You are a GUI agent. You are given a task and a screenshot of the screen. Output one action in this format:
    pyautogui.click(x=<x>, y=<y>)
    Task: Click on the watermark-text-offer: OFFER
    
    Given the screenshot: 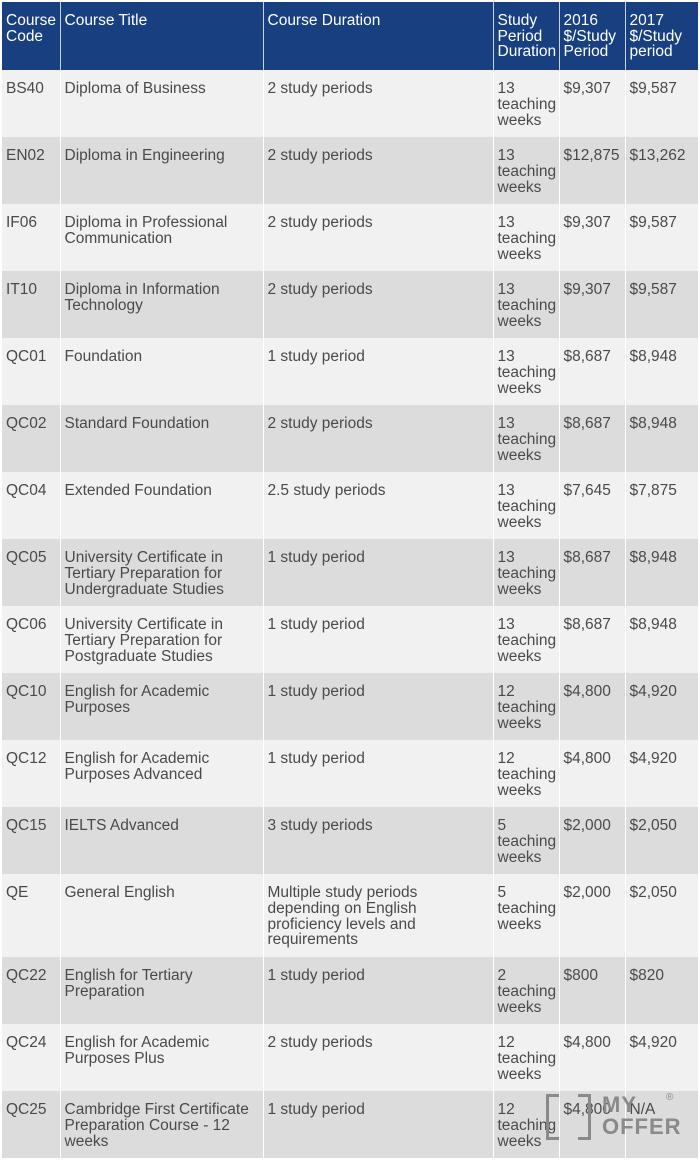 What is the action you would take?
    pyautogui.click(x=642, y=1126)
    